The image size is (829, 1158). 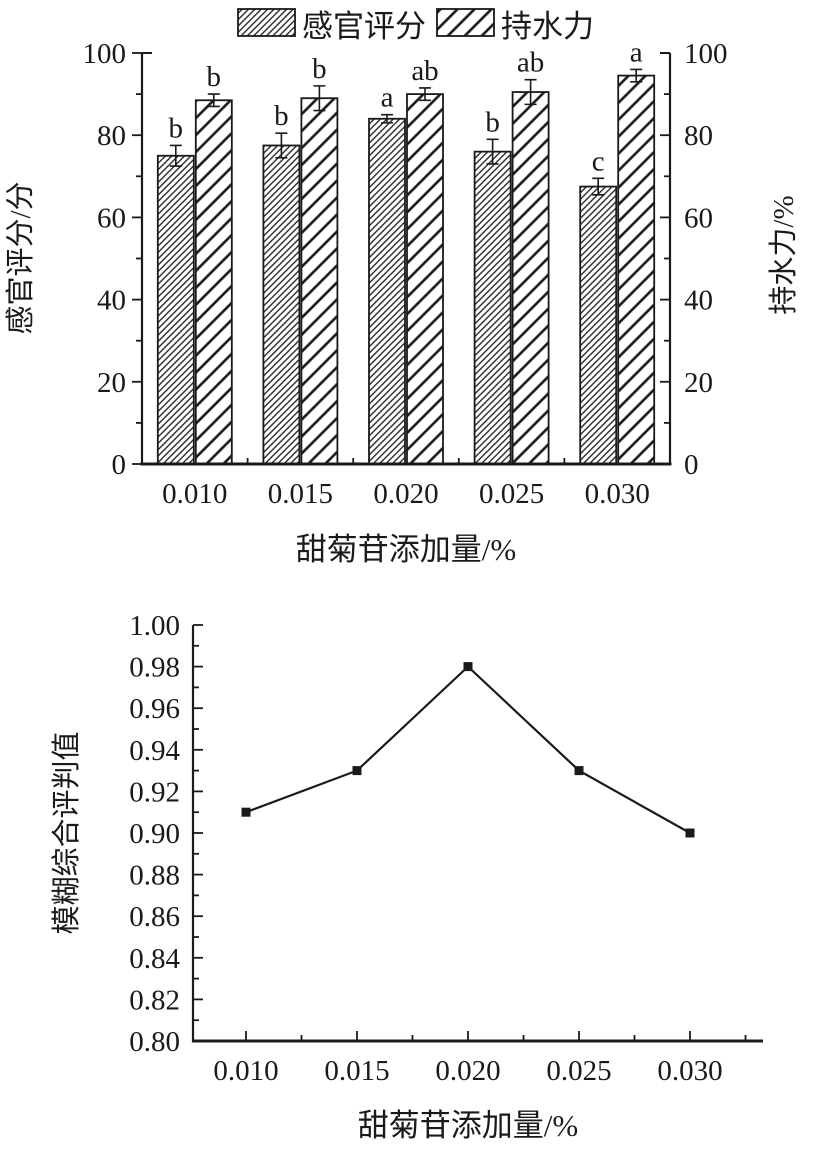 What do you see at coordinates (636, 269) in the screenshot?
I see `bar-whc-0.030` at bounding box center [636, 269].